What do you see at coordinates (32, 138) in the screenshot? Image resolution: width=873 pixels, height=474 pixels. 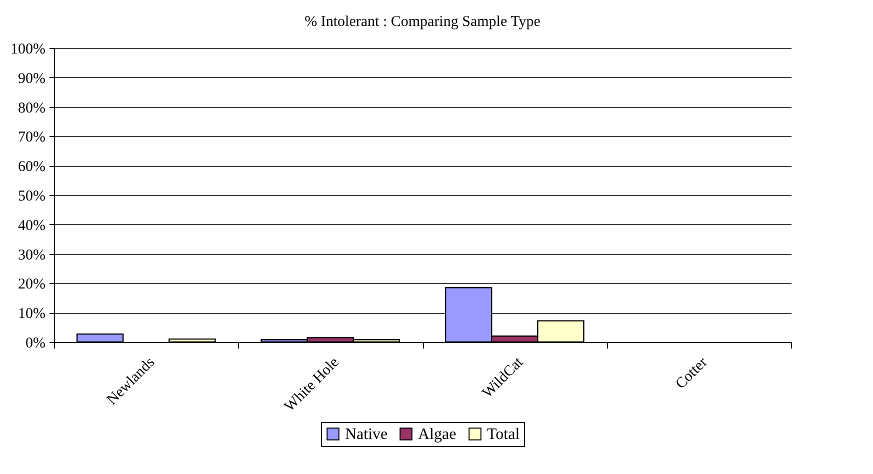 I see `y-tick-label: 70%` at bounding box center [32, 138].